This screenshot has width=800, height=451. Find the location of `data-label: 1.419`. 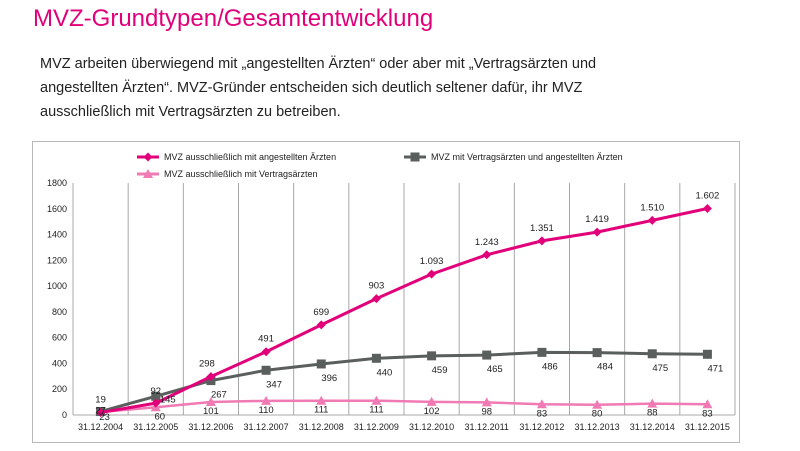

data-label: 1.419 is located at coordinates (597, 219).